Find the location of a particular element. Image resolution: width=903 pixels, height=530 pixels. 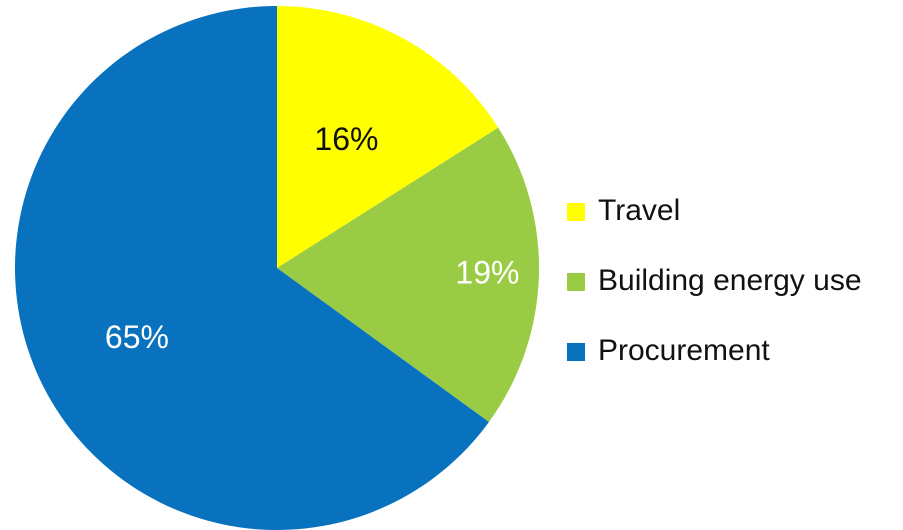

legend: Travel Building energy use Procurement is located at coordinates (714, 280).